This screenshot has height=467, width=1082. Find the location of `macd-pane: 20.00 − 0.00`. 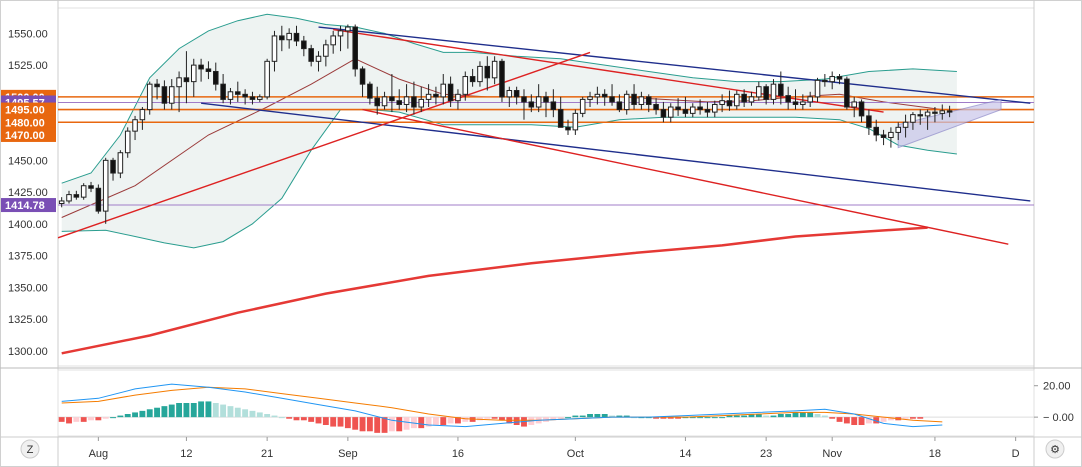

macd-pane: 20.00 − 0.00 is located at coordinates (565, 403).